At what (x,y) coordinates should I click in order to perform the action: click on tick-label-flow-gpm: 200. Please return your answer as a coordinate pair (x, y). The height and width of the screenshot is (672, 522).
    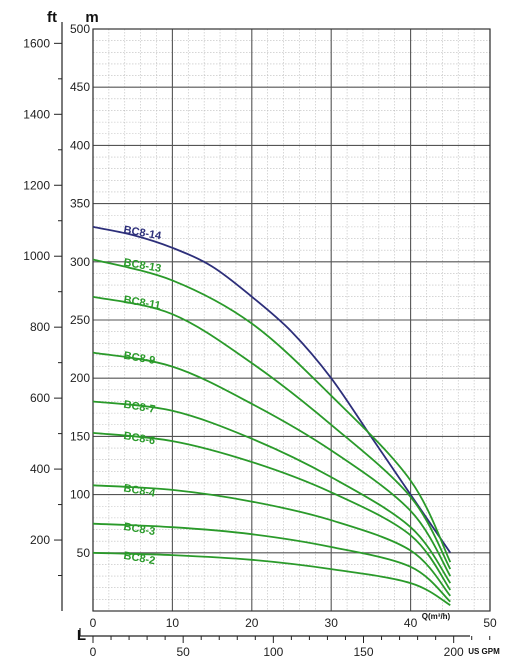
    Looking at the image, I should click on (454, 652).